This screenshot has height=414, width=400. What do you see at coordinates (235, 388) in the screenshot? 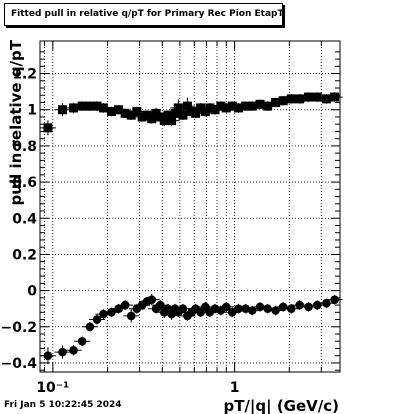
I see `x-tick-label: 1` at bounding box center [235, 388].